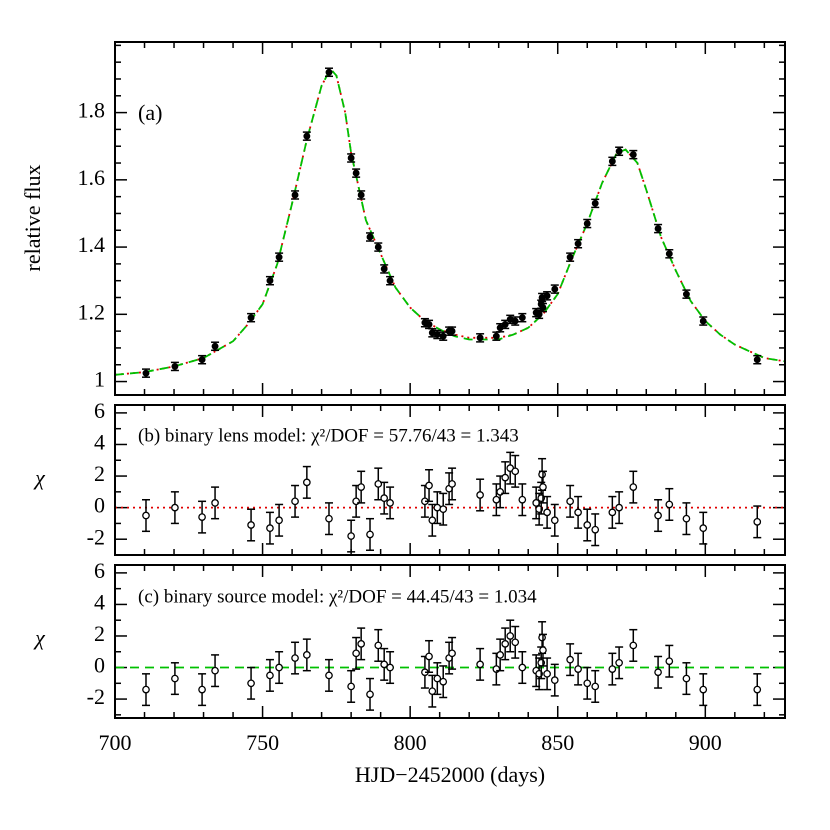  Describe the element at coordinates (96, 536) in the screenshot. I see `y-tick-label: -2` at that location.